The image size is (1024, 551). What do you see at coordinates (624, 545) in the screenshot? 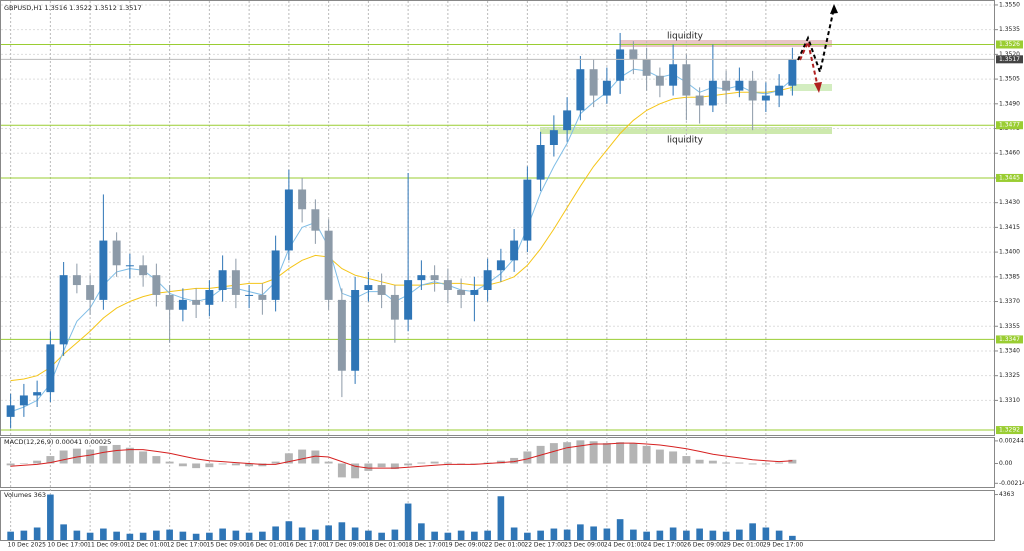
I see `x-tick-label: 24 Dec 01:00` at bounding box center [624, 545].